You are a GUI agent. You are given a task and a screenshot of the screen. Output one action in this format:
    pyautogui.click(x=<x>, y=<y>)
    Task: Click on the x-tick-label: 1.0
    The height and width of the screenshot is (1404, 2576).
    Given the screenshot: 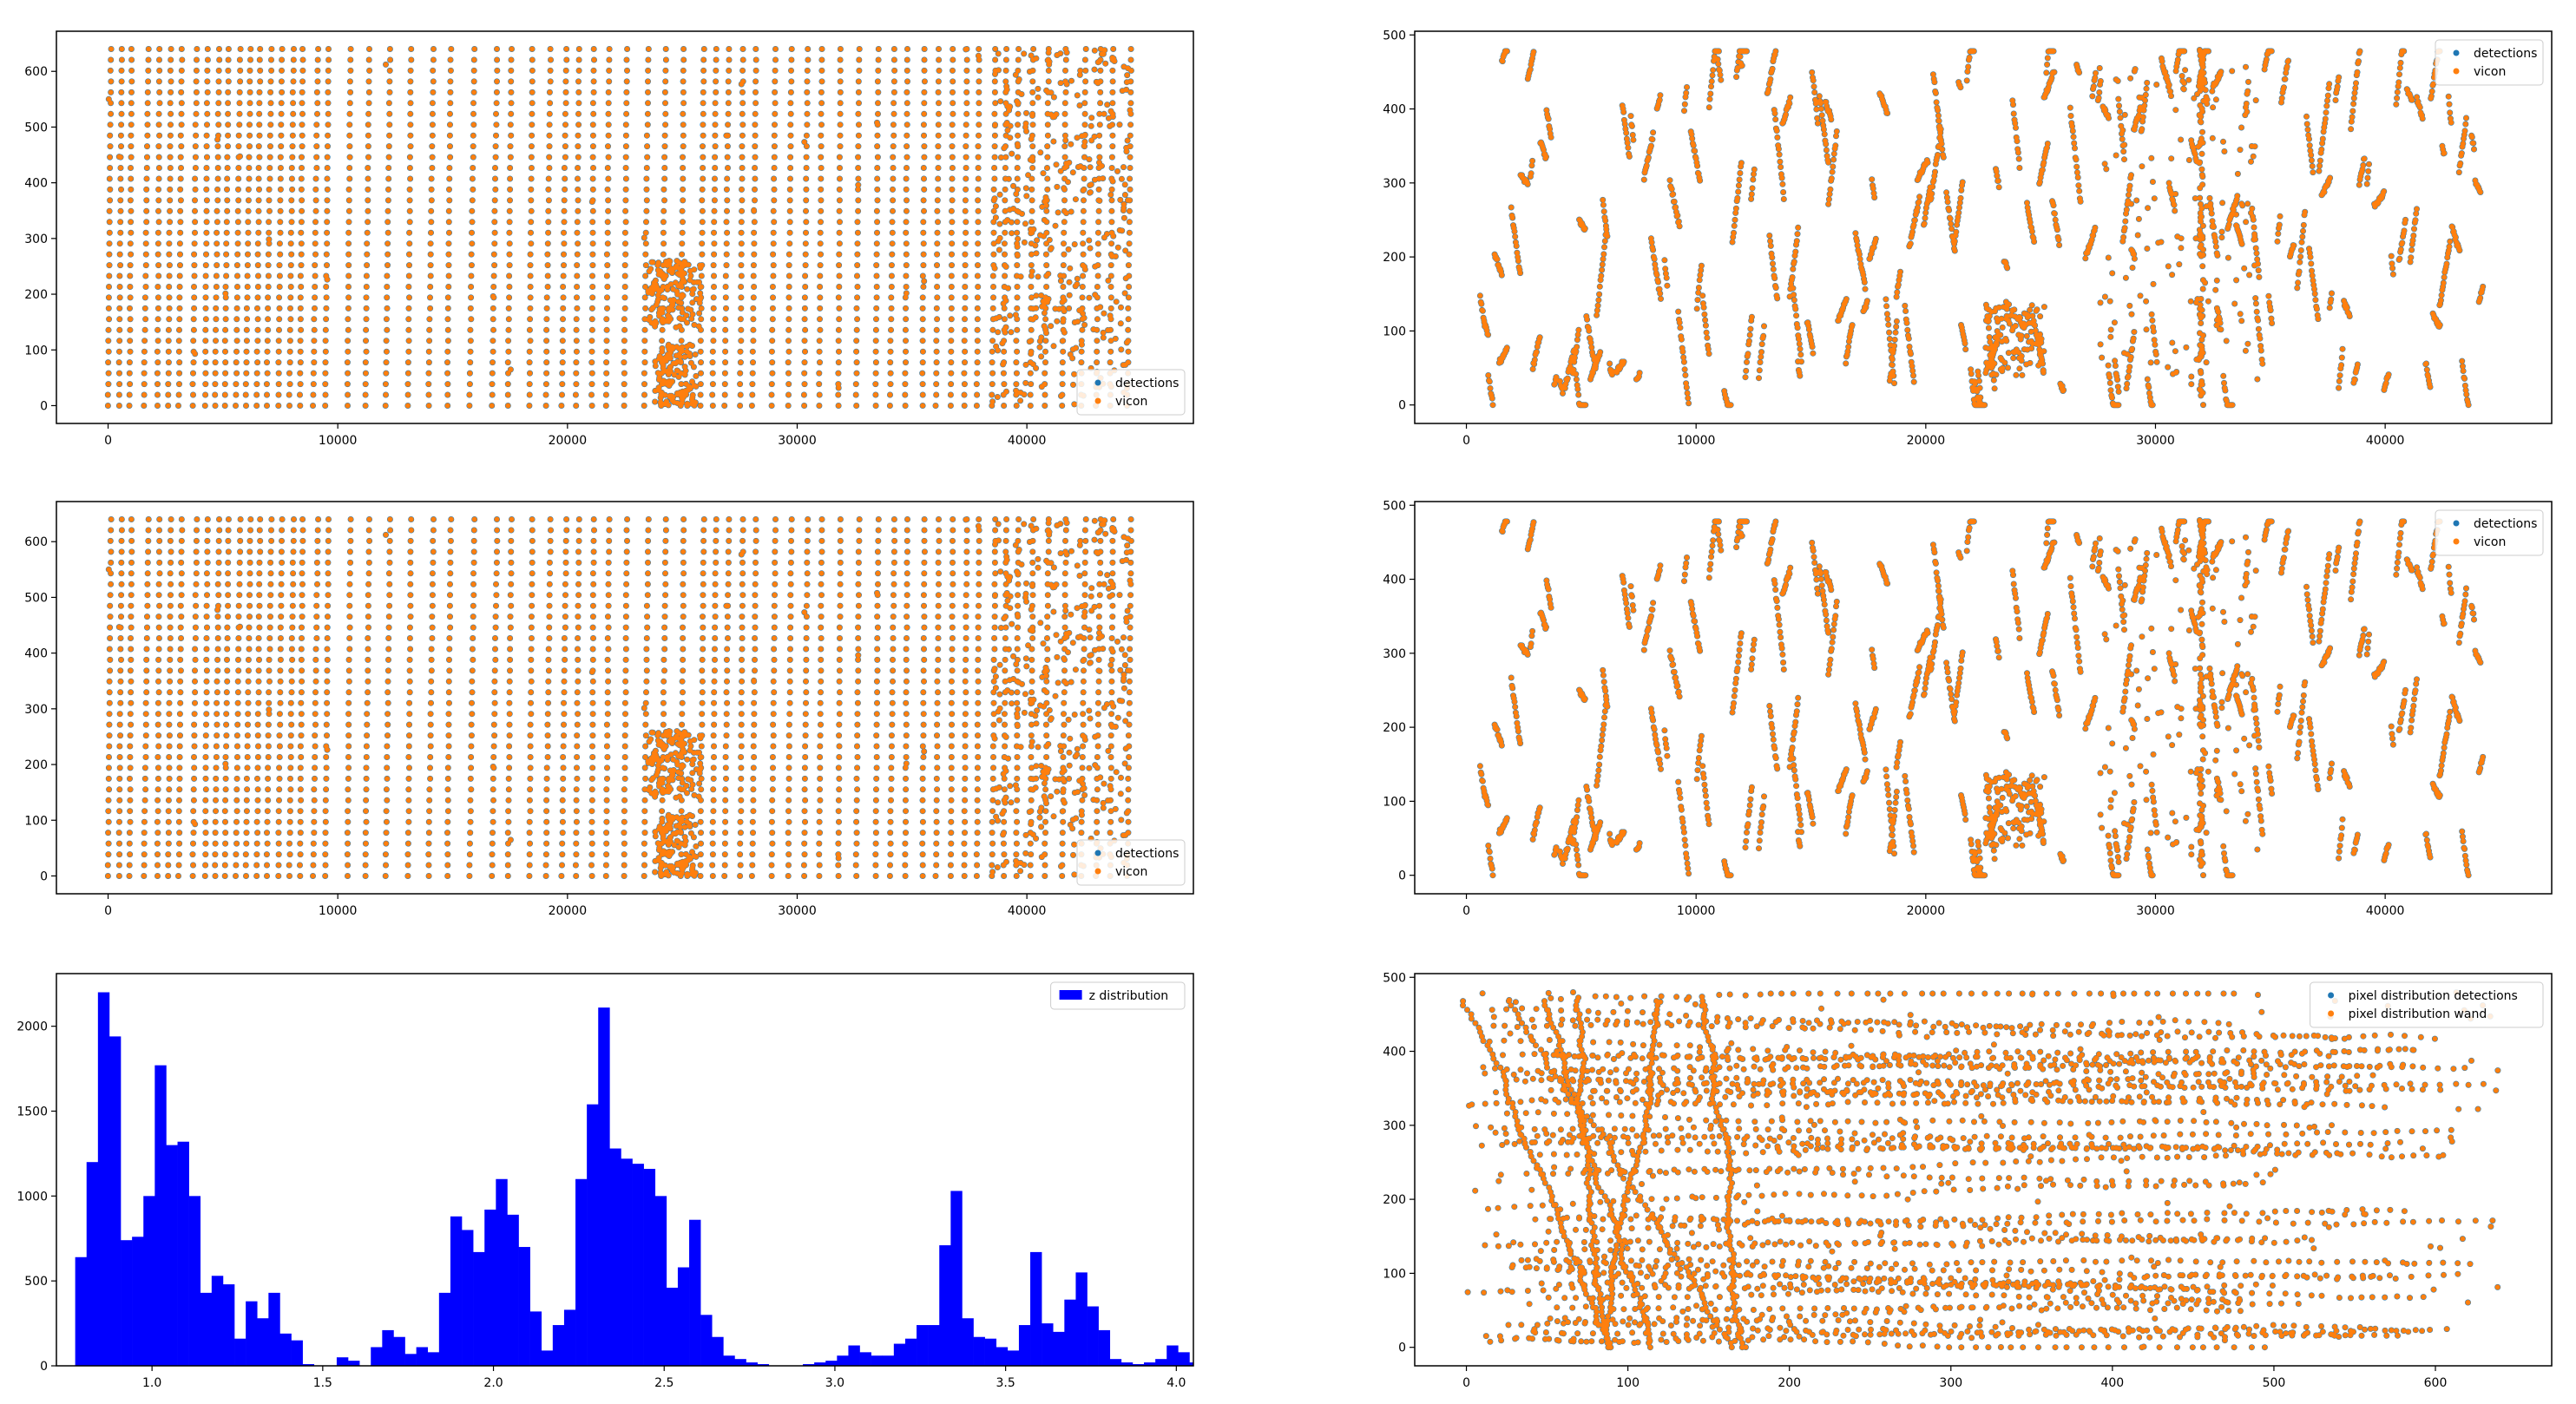 What is the action you would take?
    pyautogui.click(x=152, y=1383)
    